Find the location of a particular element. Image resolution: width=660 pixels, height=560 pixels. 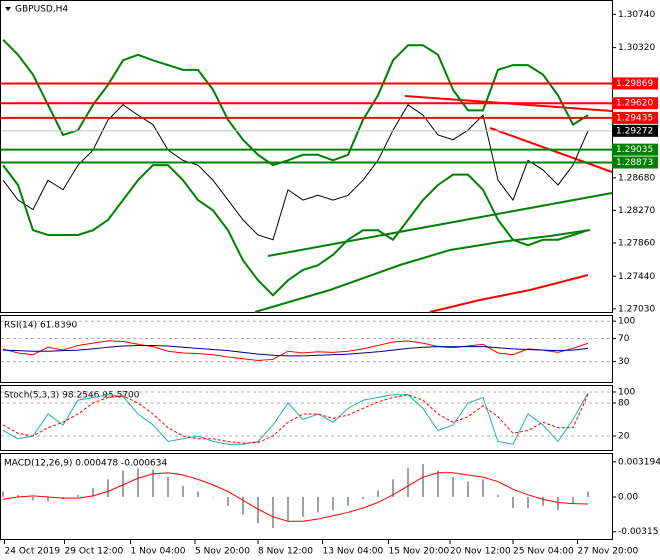

x-tick-label: 15 Nov 20:00 is located at coordinates (419, 552).